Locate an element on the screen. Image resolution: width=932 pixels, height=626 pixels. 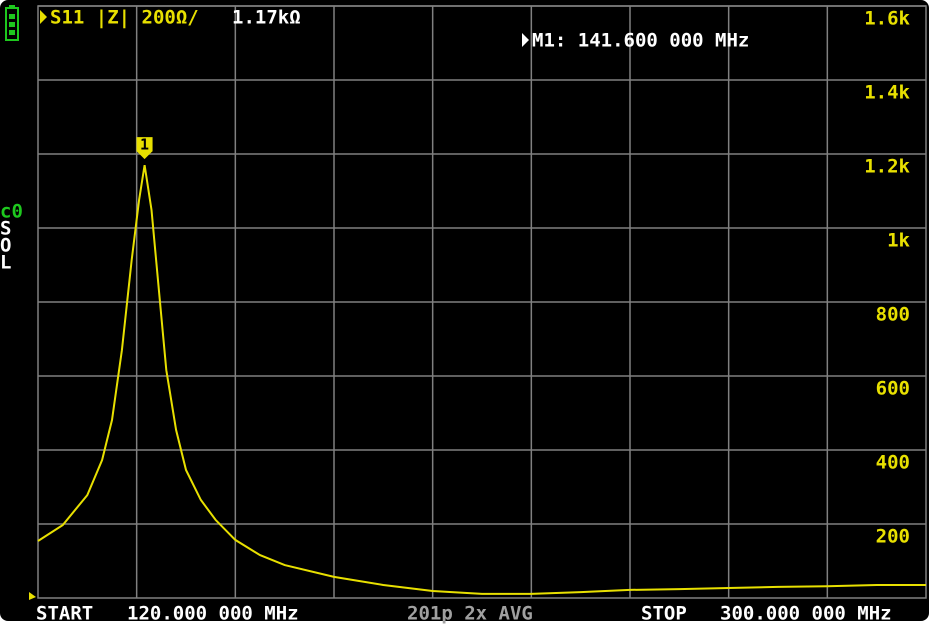
y-tick-label: 200 is located at coordinates (893, 537).